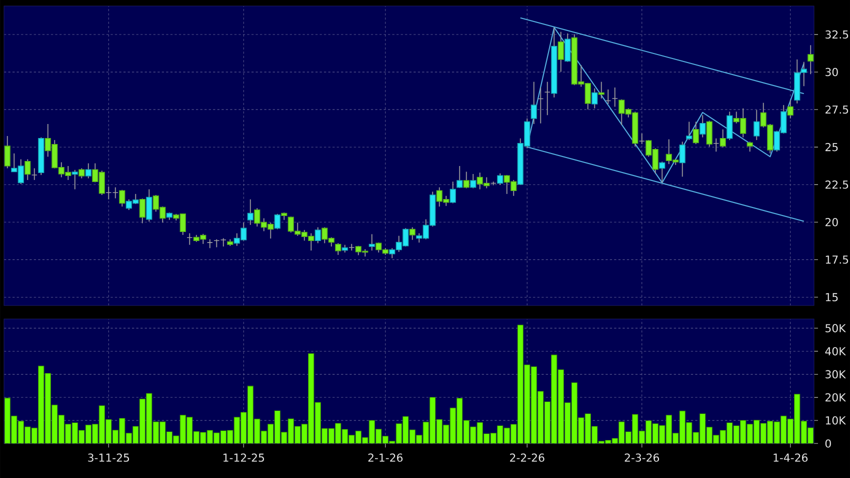  I want to click on x-tick-label: 2-2-26, so click(527, 458).